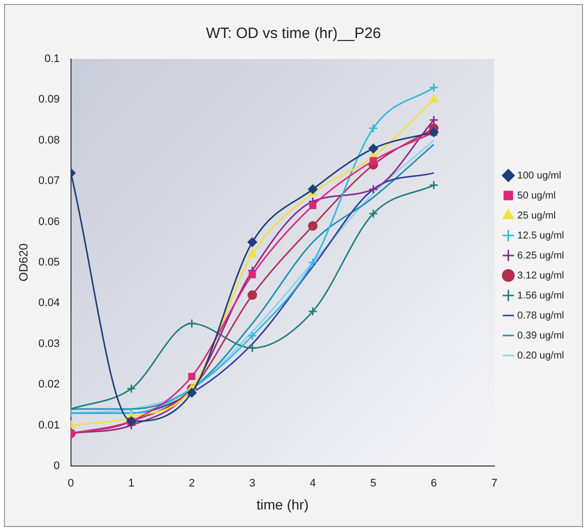 The height and width of the screenshot is (531, 587). Describe the element at coordinates (540, 276) in the screenshot. I see `legend-label: 3.12 ug/ml` at that location.